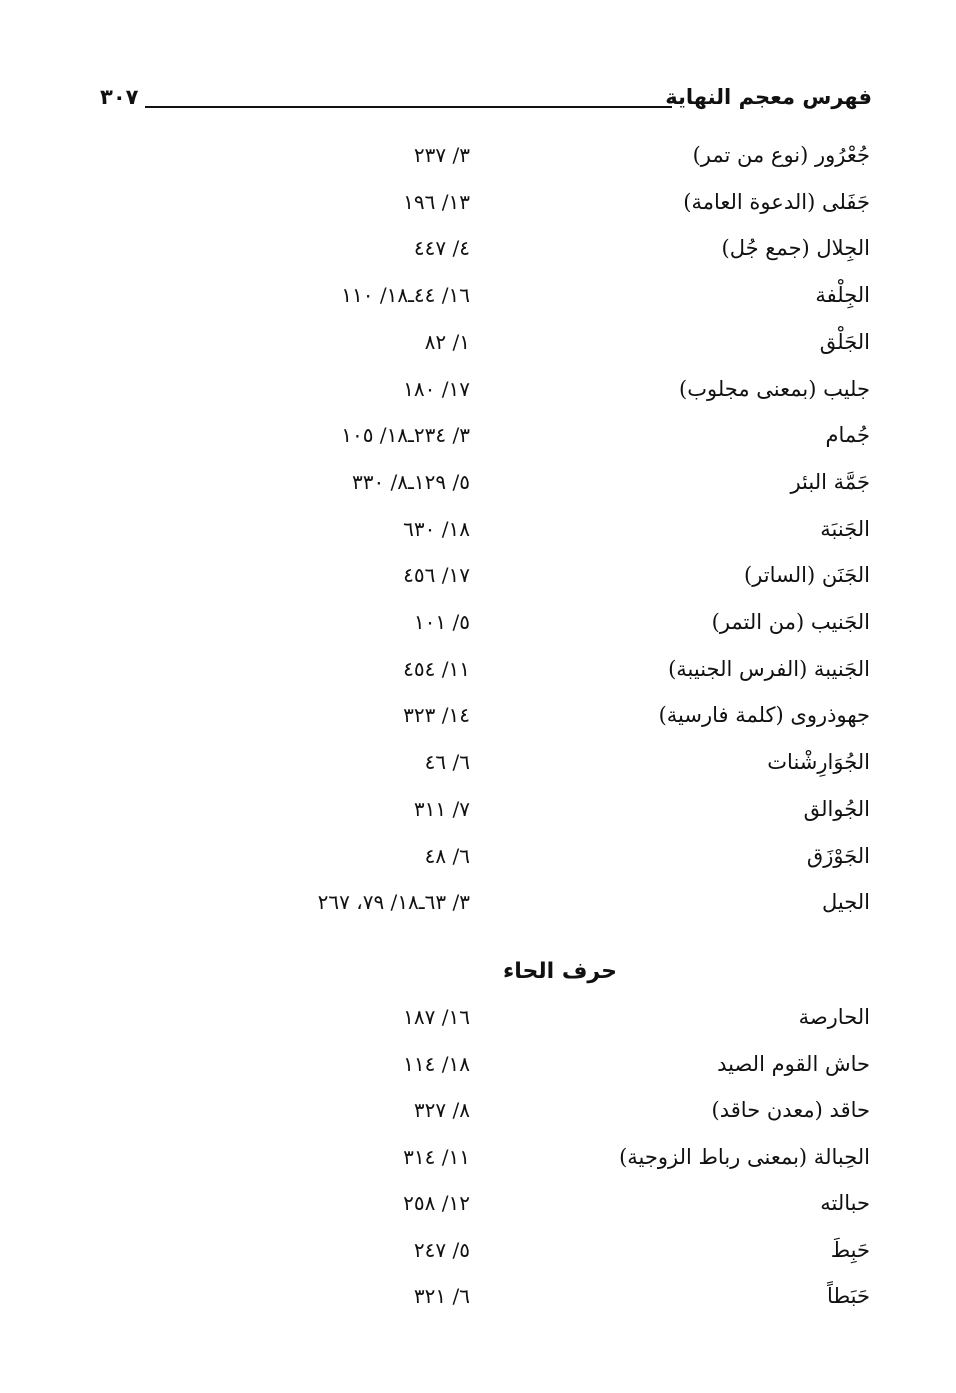  What do you see at coordinates (478, 1258) in the screenshot?
I see `index-entry: حَبِطَ ٥/ ٢٤٧` at bounding box center [478, 1258].